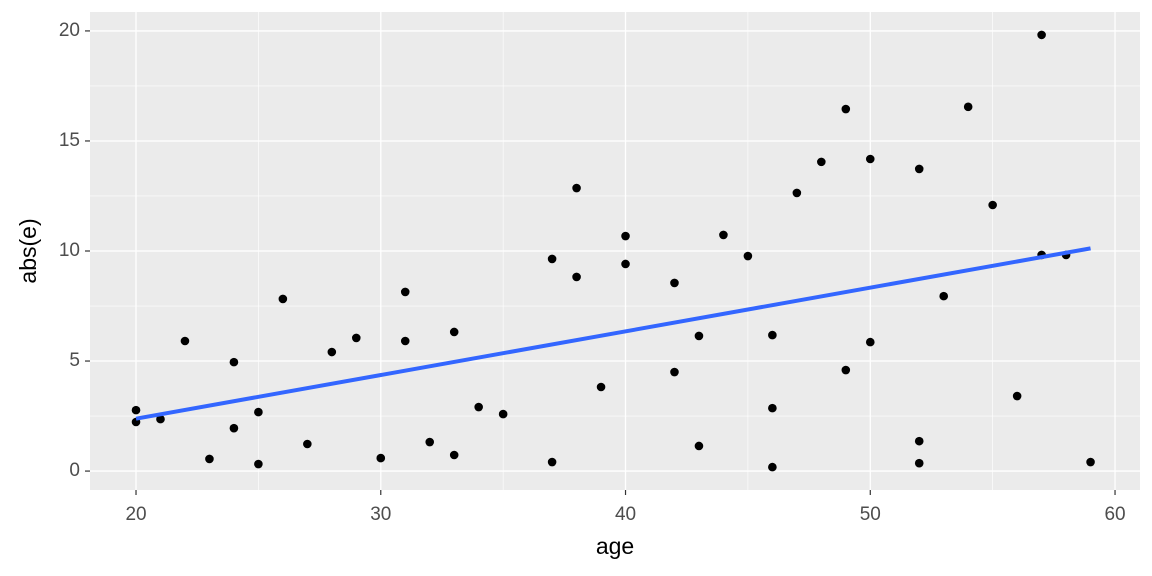 This screenshot has width=1152, height=576. I want to click on y-axis-title: abs(e), so click(28, 250).